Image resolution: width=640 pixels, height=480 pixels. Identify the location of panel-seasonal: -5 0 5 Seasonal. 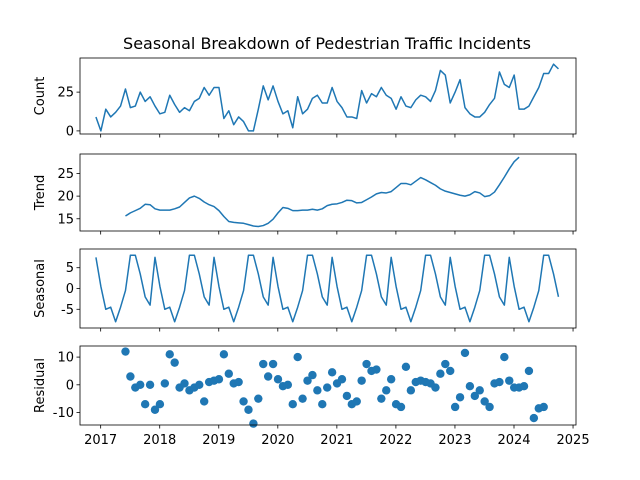
(305, 290).